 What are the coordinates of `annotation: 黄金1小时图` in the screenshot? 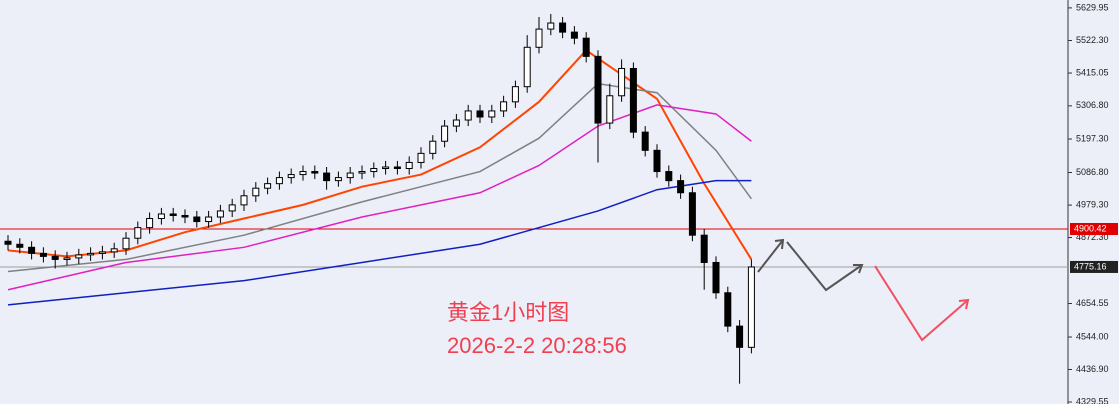 It's located at (508, 312).